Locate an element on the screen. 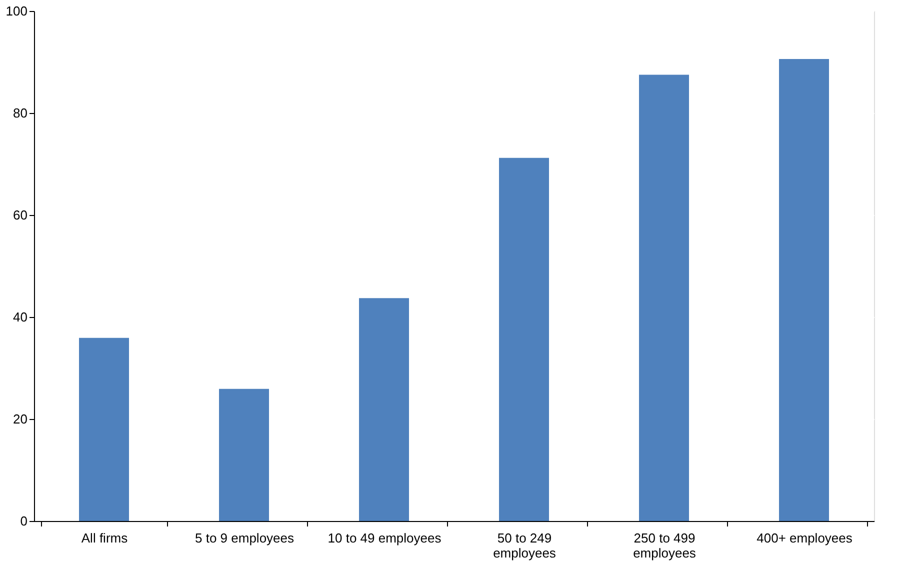 This screenshot has width=910, height=582. x-tick-label: 400+ employees is located at coordinates (804, 538).